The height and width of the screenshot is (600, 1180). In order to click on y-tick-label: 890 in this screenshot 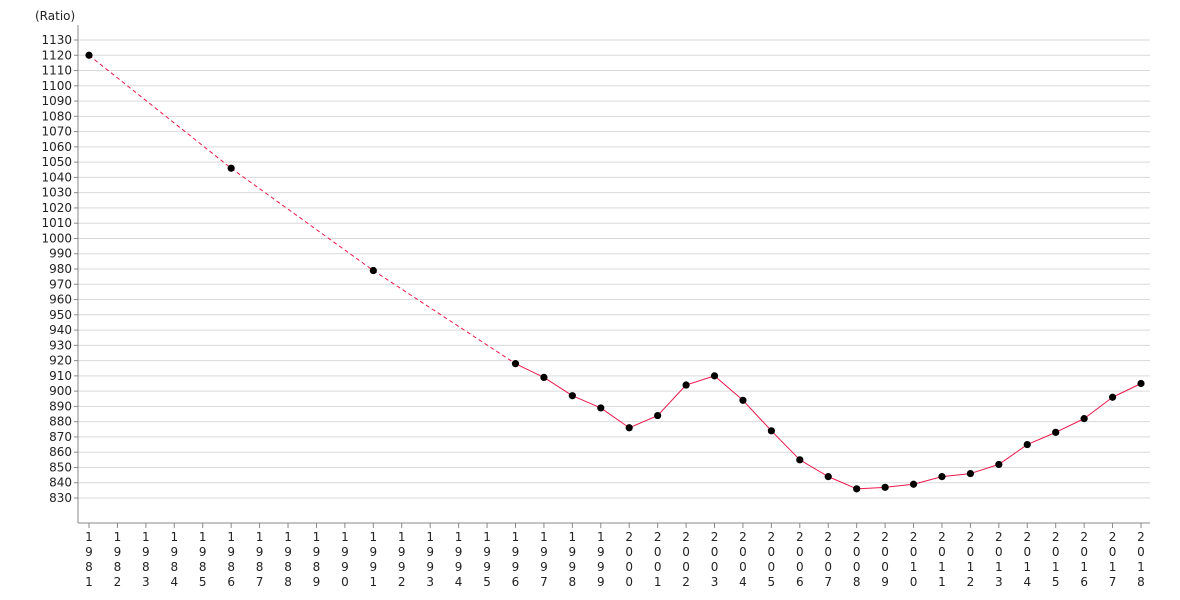, I will do `click(60, 406)`.